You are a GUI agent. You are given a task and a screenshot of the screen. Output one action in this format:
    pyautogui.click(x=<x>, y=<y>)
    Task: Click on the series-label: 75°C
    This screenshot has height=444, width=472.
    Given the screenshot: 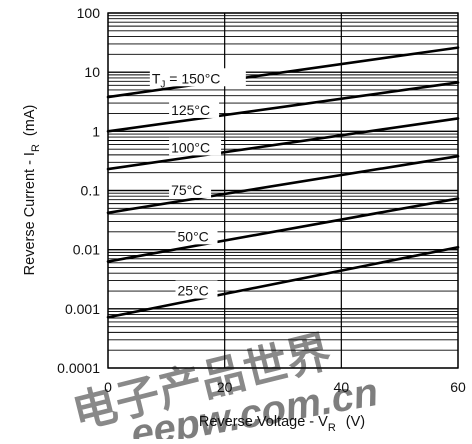 What is the action you would take?
    pyautogui.click(x=186, y=190)
    